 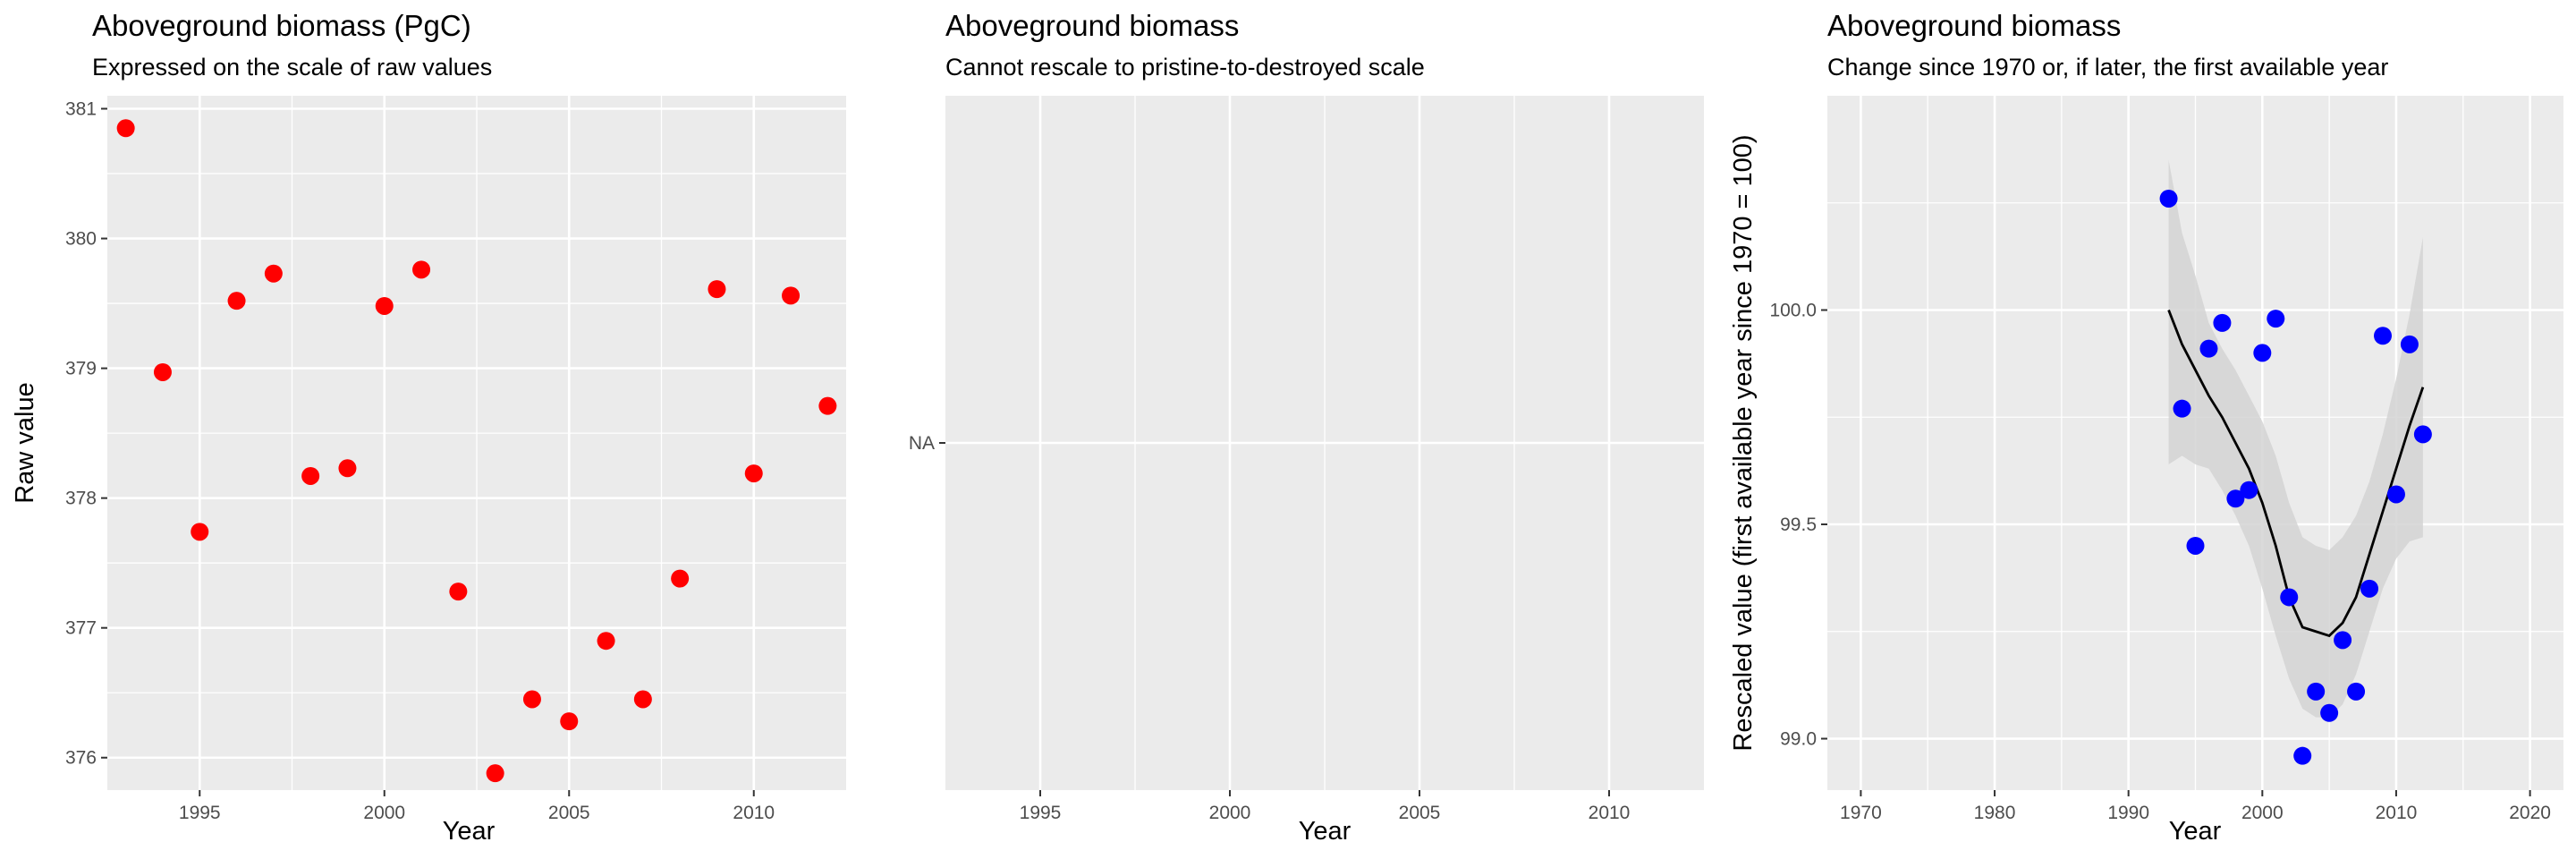 I want to click on y-axis-title: Raw value, so click(x=25, y=442).